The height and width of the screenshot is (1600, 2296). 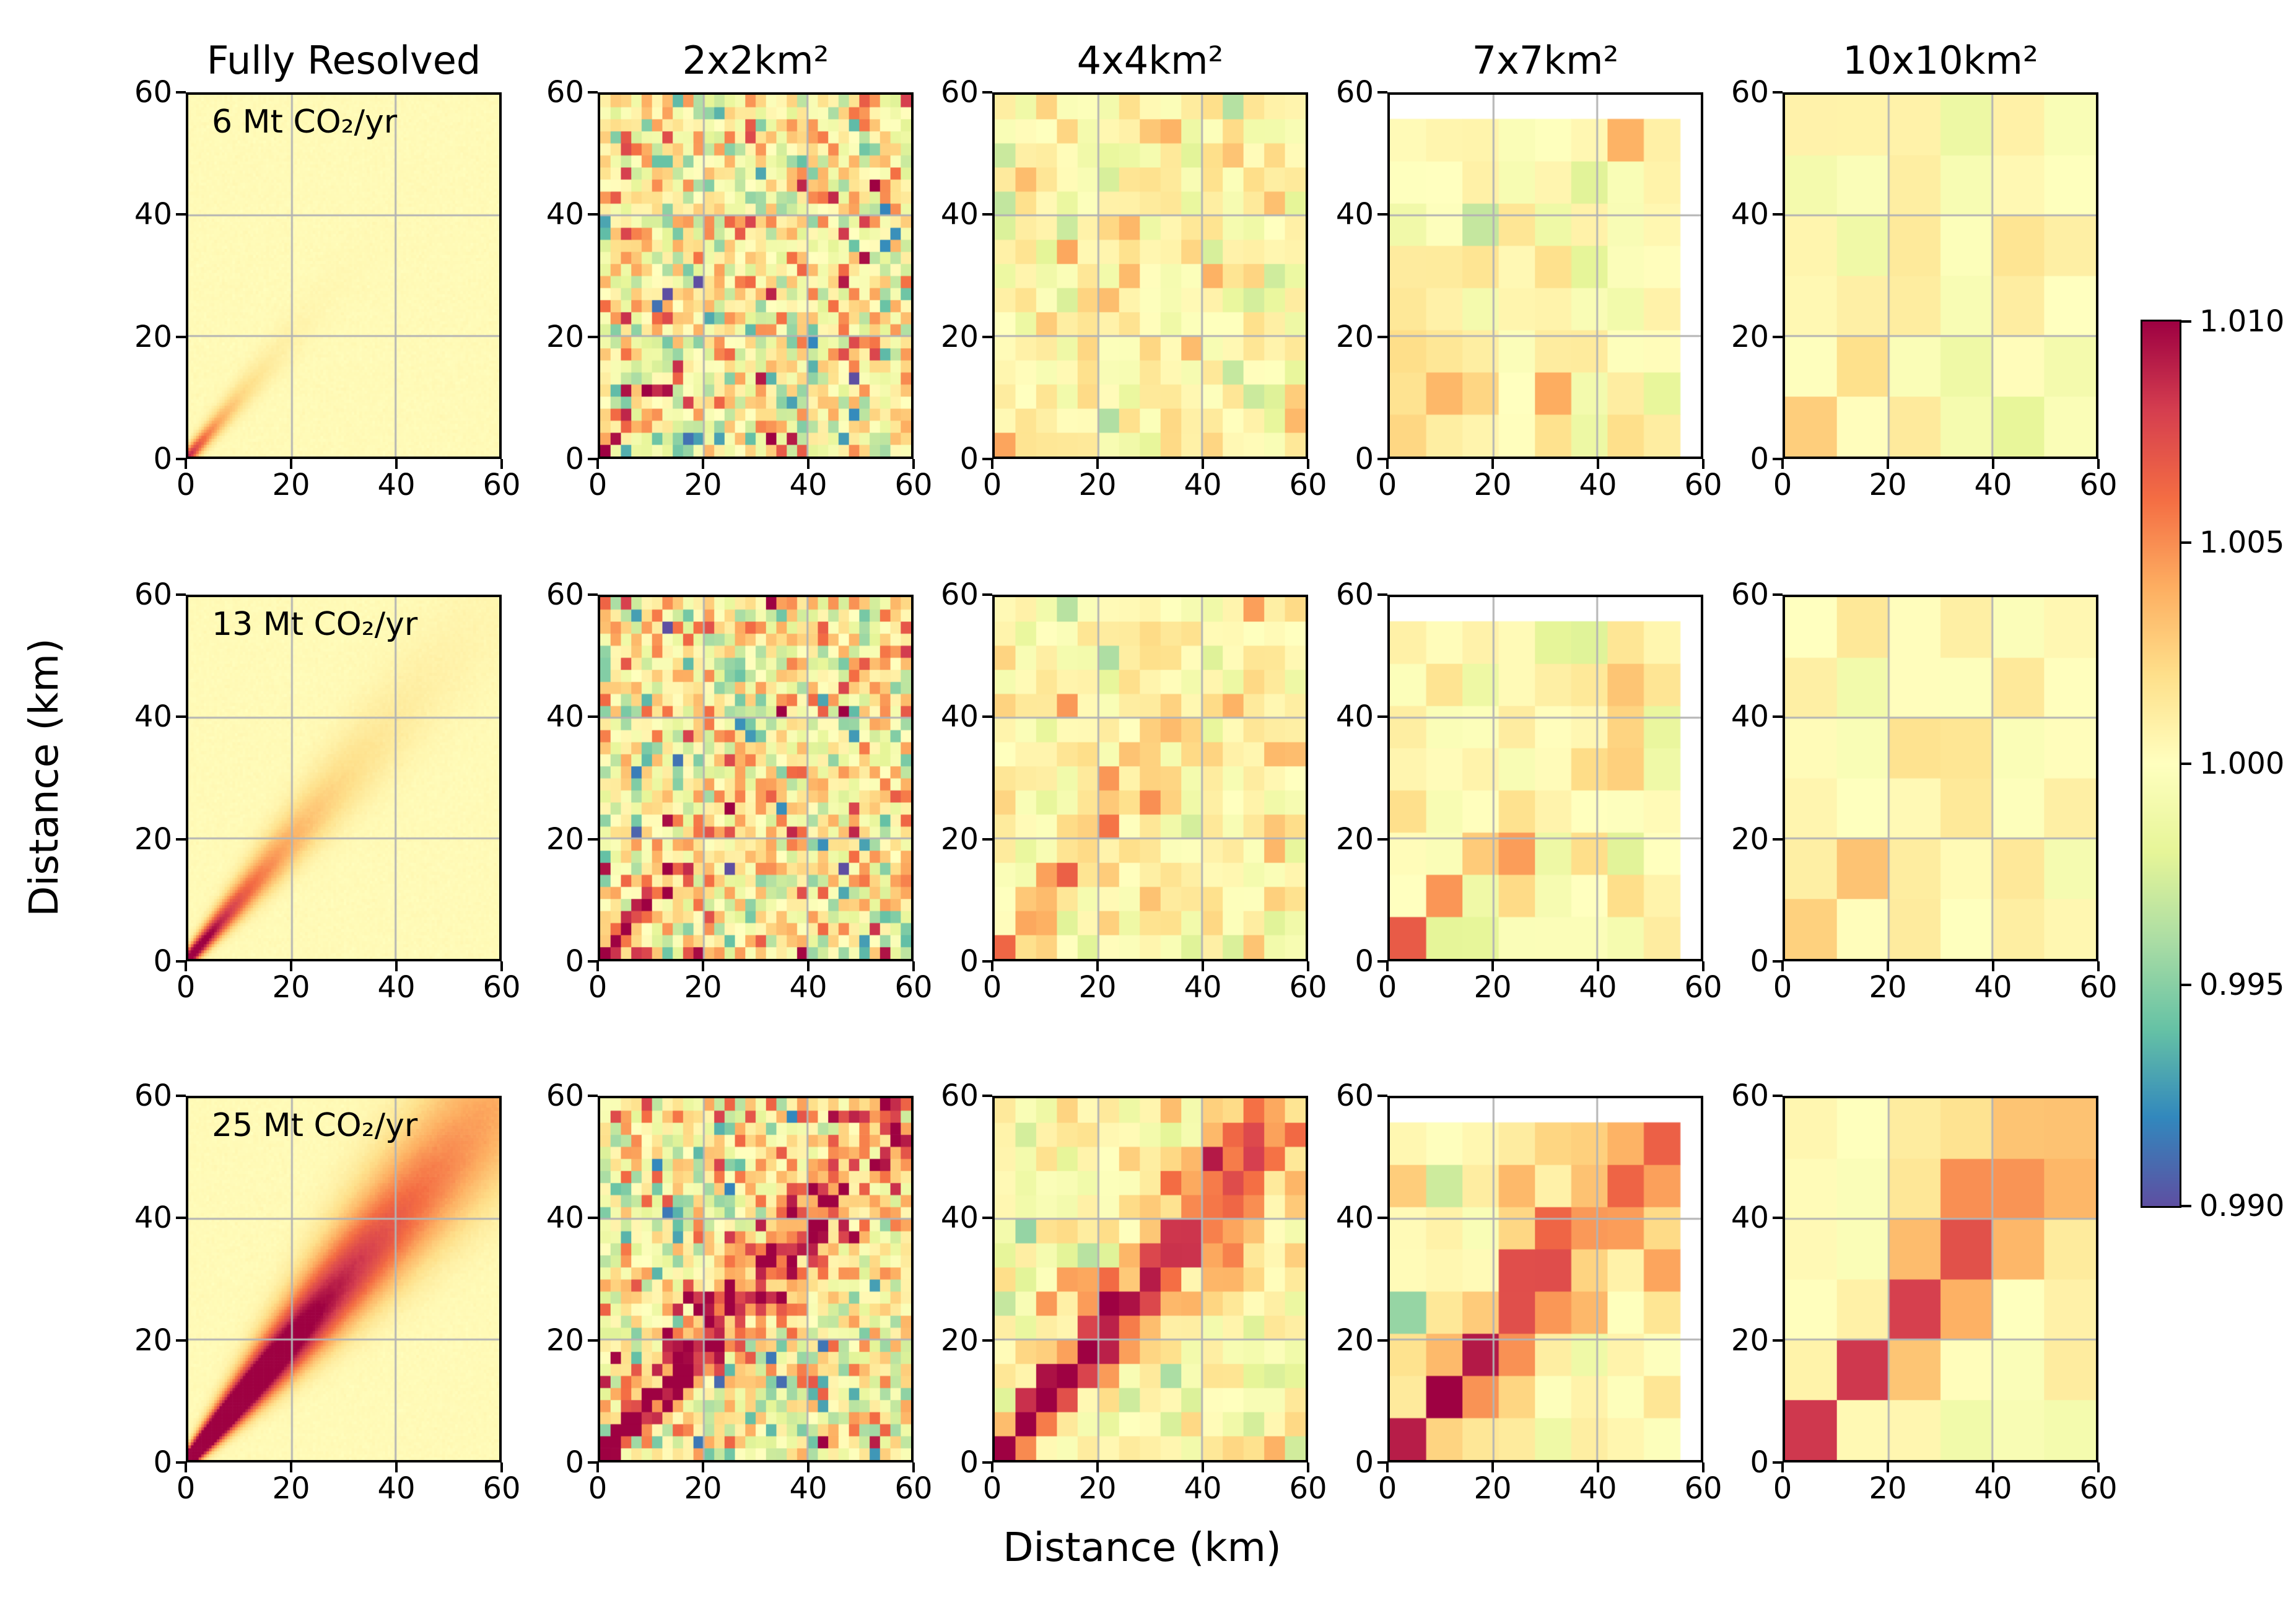 What do you see at coordinates (2242, 1206) in the screenshot?
I see `colorbar-tick-label: 0.990` at bounding box center [2242, 1206].